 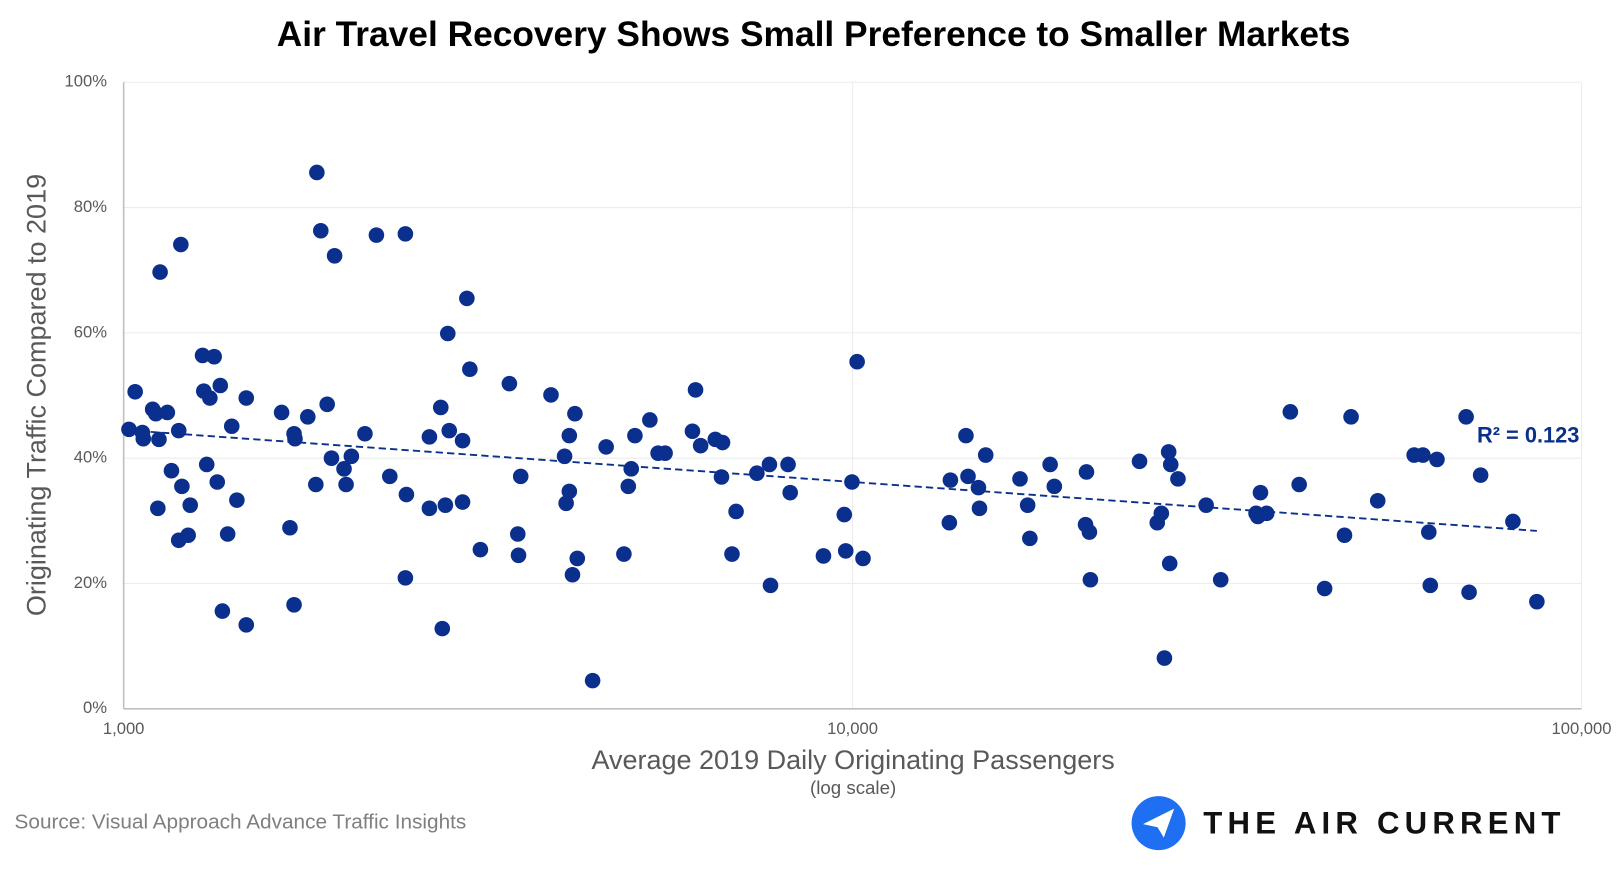 What do you see at coordinates (1528, 434) in the screenshot?
I see `annotation: R² = 0.123` at bounding box center [1528, 434].